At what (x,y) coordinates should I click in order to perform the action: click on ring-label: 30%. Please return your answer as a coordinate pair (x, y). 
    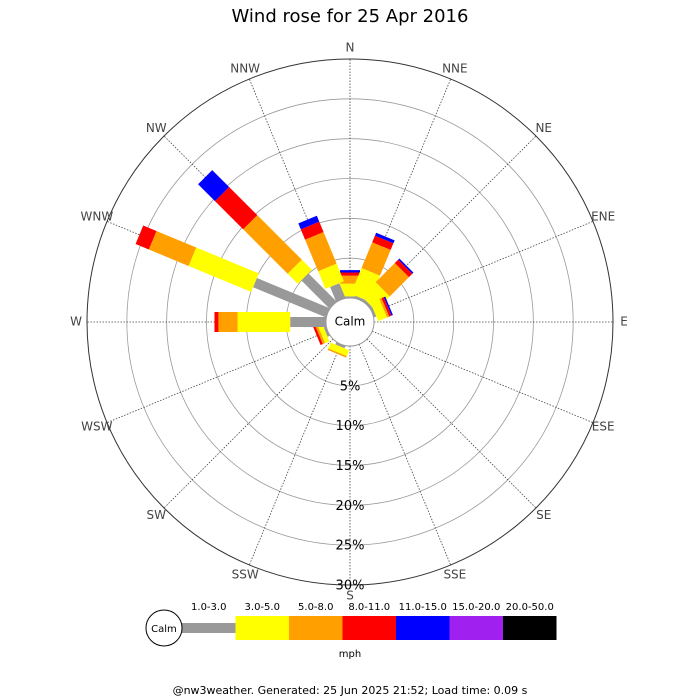
    Looking at the image, I should click on (350, 586).